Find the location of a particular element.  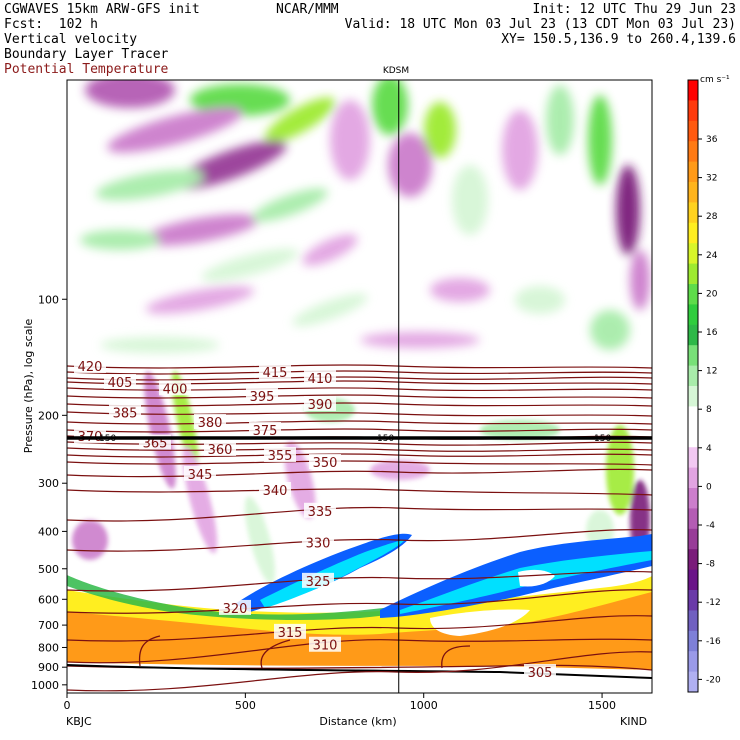

colorbar-tick-label: 16 is located at coordinates (712, 333).